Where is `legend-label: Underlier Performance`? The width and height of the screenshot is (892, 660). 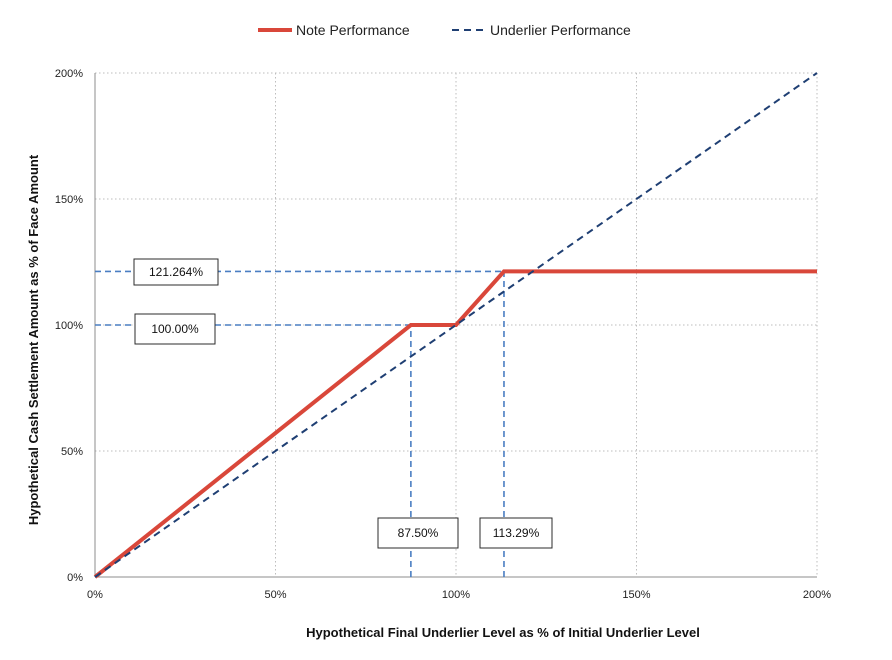 legend-label: Underlier Performance is located at coordinates (560, 30).